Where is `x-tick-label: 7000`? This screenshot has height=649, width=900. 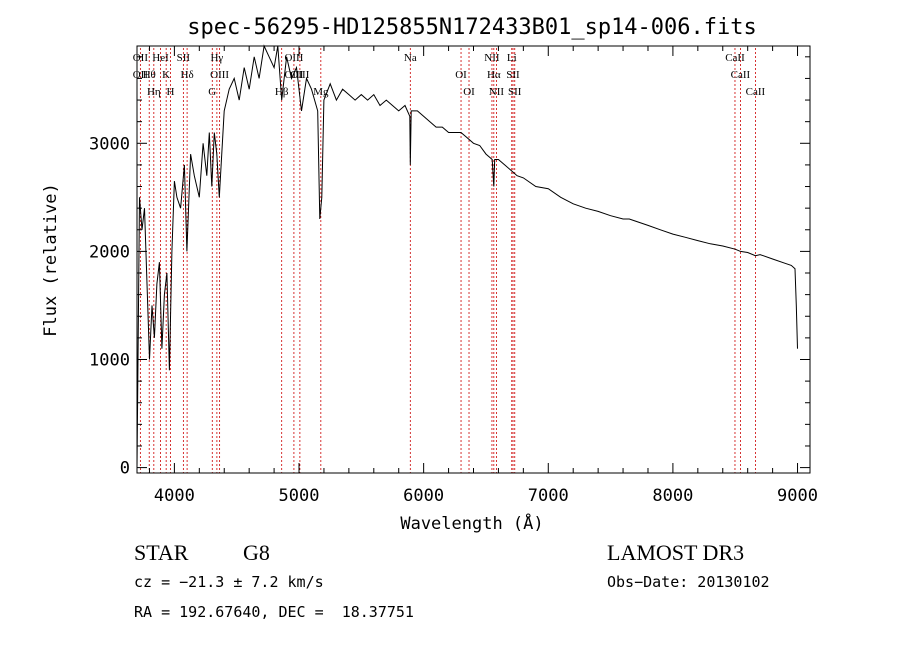
x-tick-label: 7000 is located at coordinates (548, 496).